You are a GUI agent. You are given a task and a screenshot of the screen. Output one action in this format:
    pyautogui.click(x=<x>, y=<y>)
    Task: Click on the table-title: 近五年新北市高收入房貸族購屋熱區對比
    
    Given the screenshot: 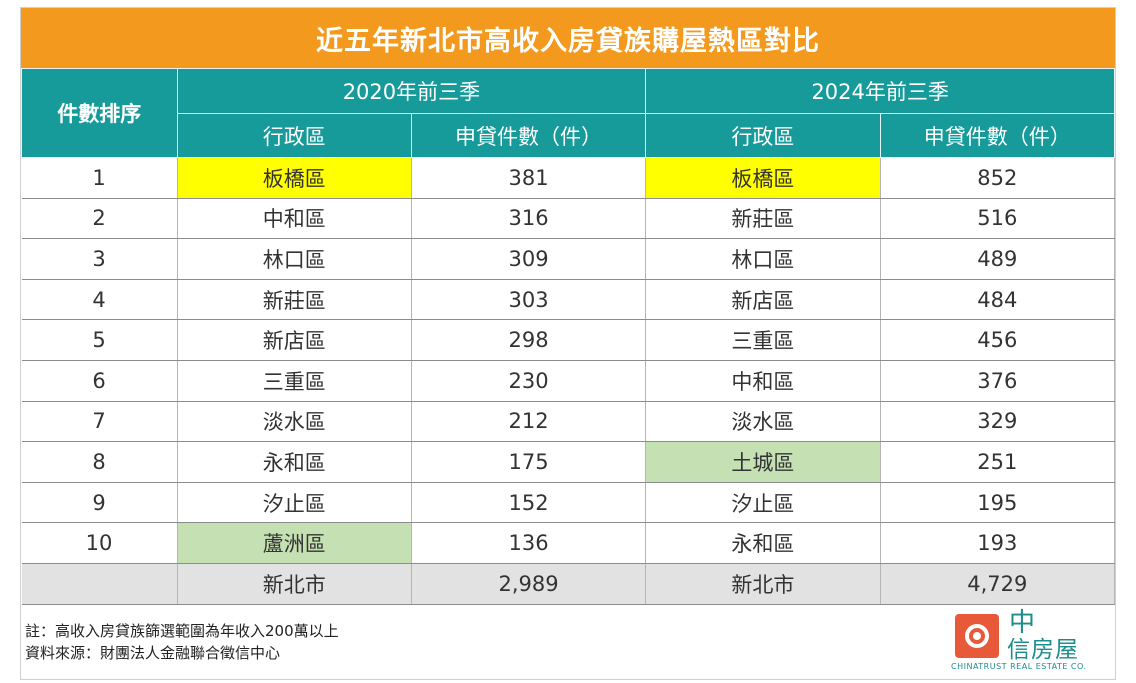 What is the action you would take?
    pyautogui.click(x=568, y=38)
    